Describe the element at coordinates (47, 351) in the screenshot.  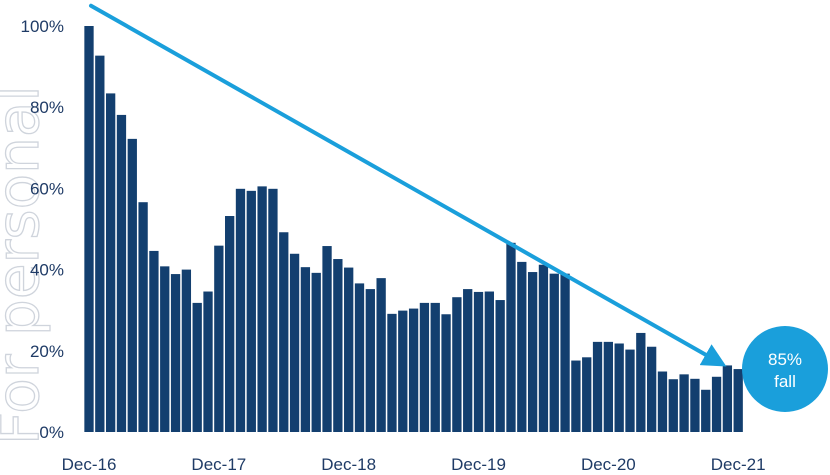
I see `y-tick-label: 20%` at that location.